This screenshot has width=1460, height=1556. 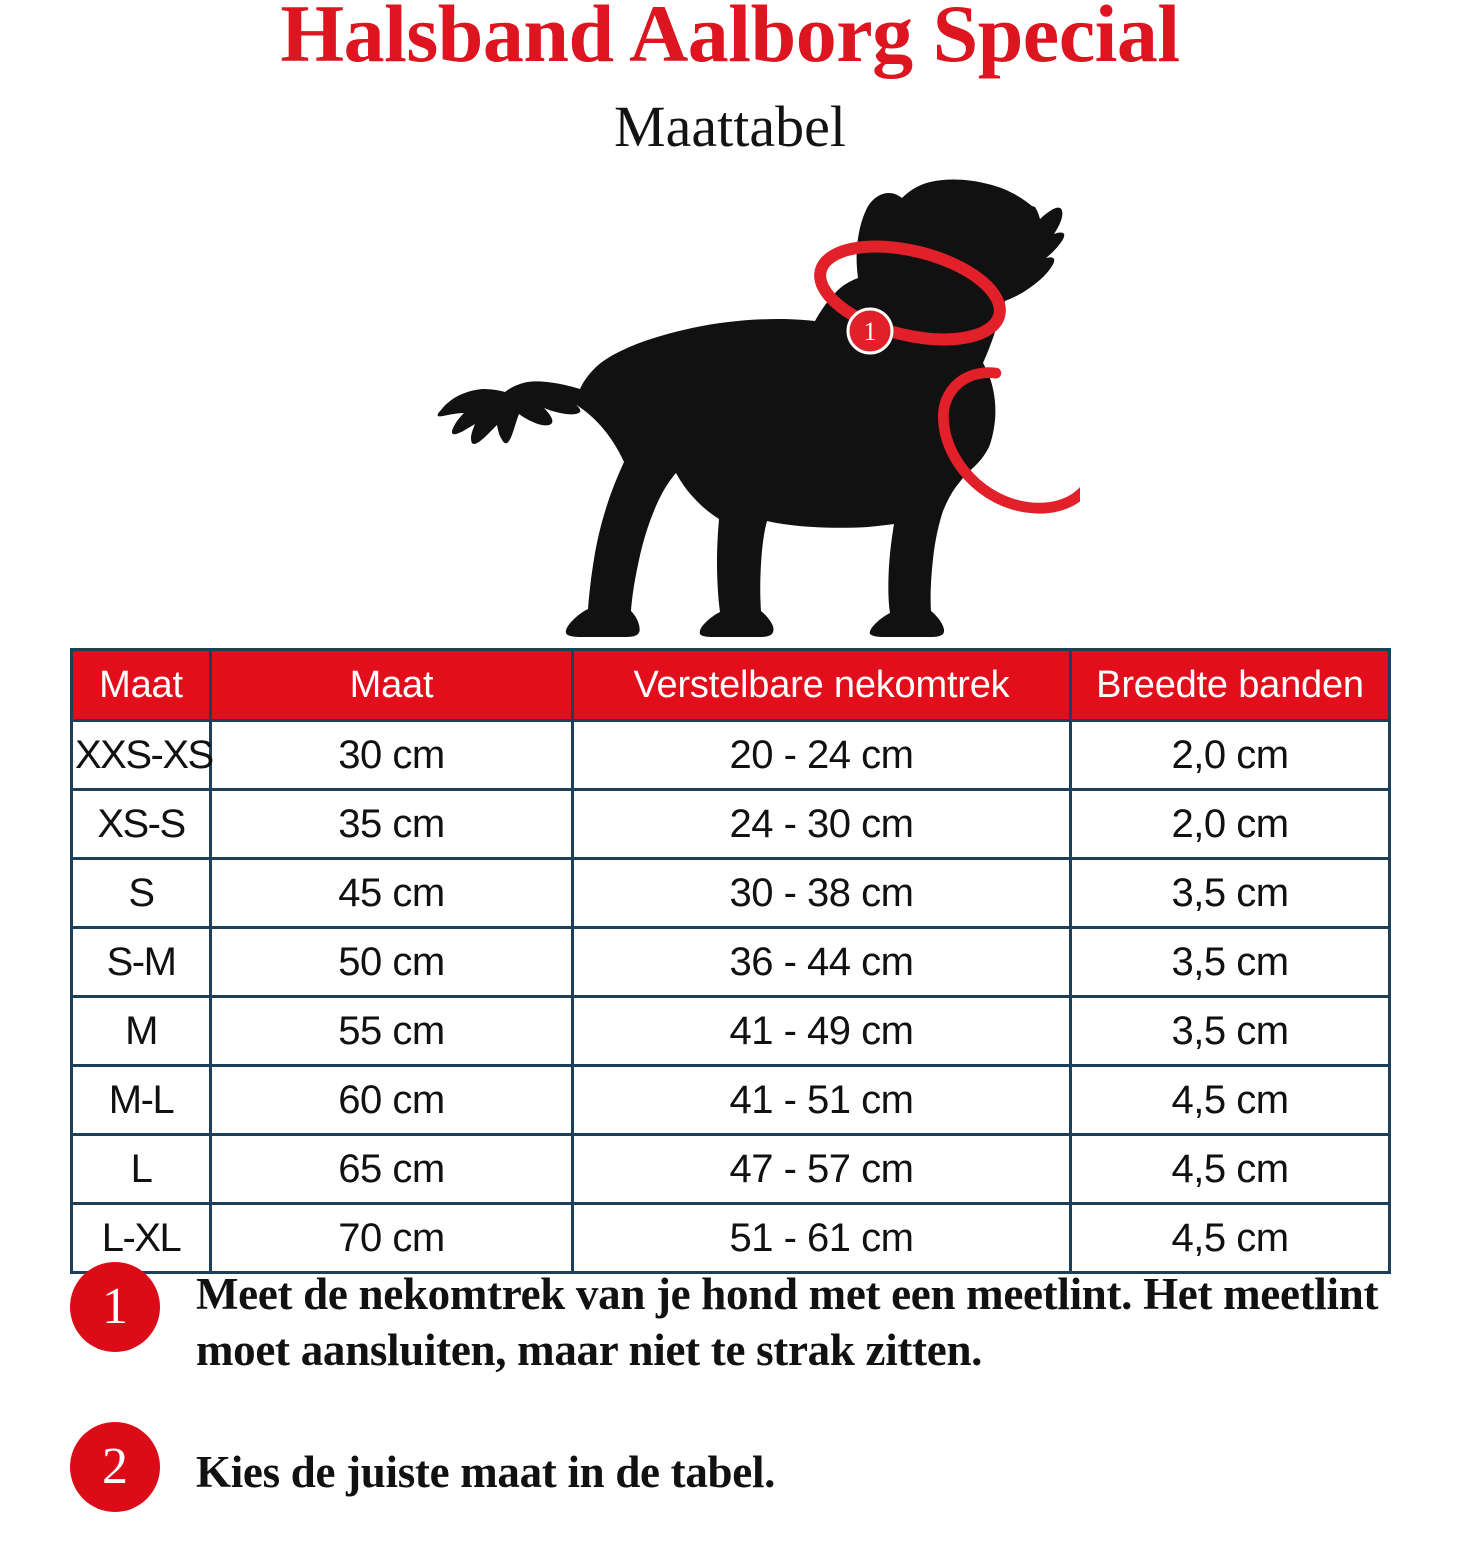 I want to click on cell-length: 35 cm, so click(x=391, y=824).